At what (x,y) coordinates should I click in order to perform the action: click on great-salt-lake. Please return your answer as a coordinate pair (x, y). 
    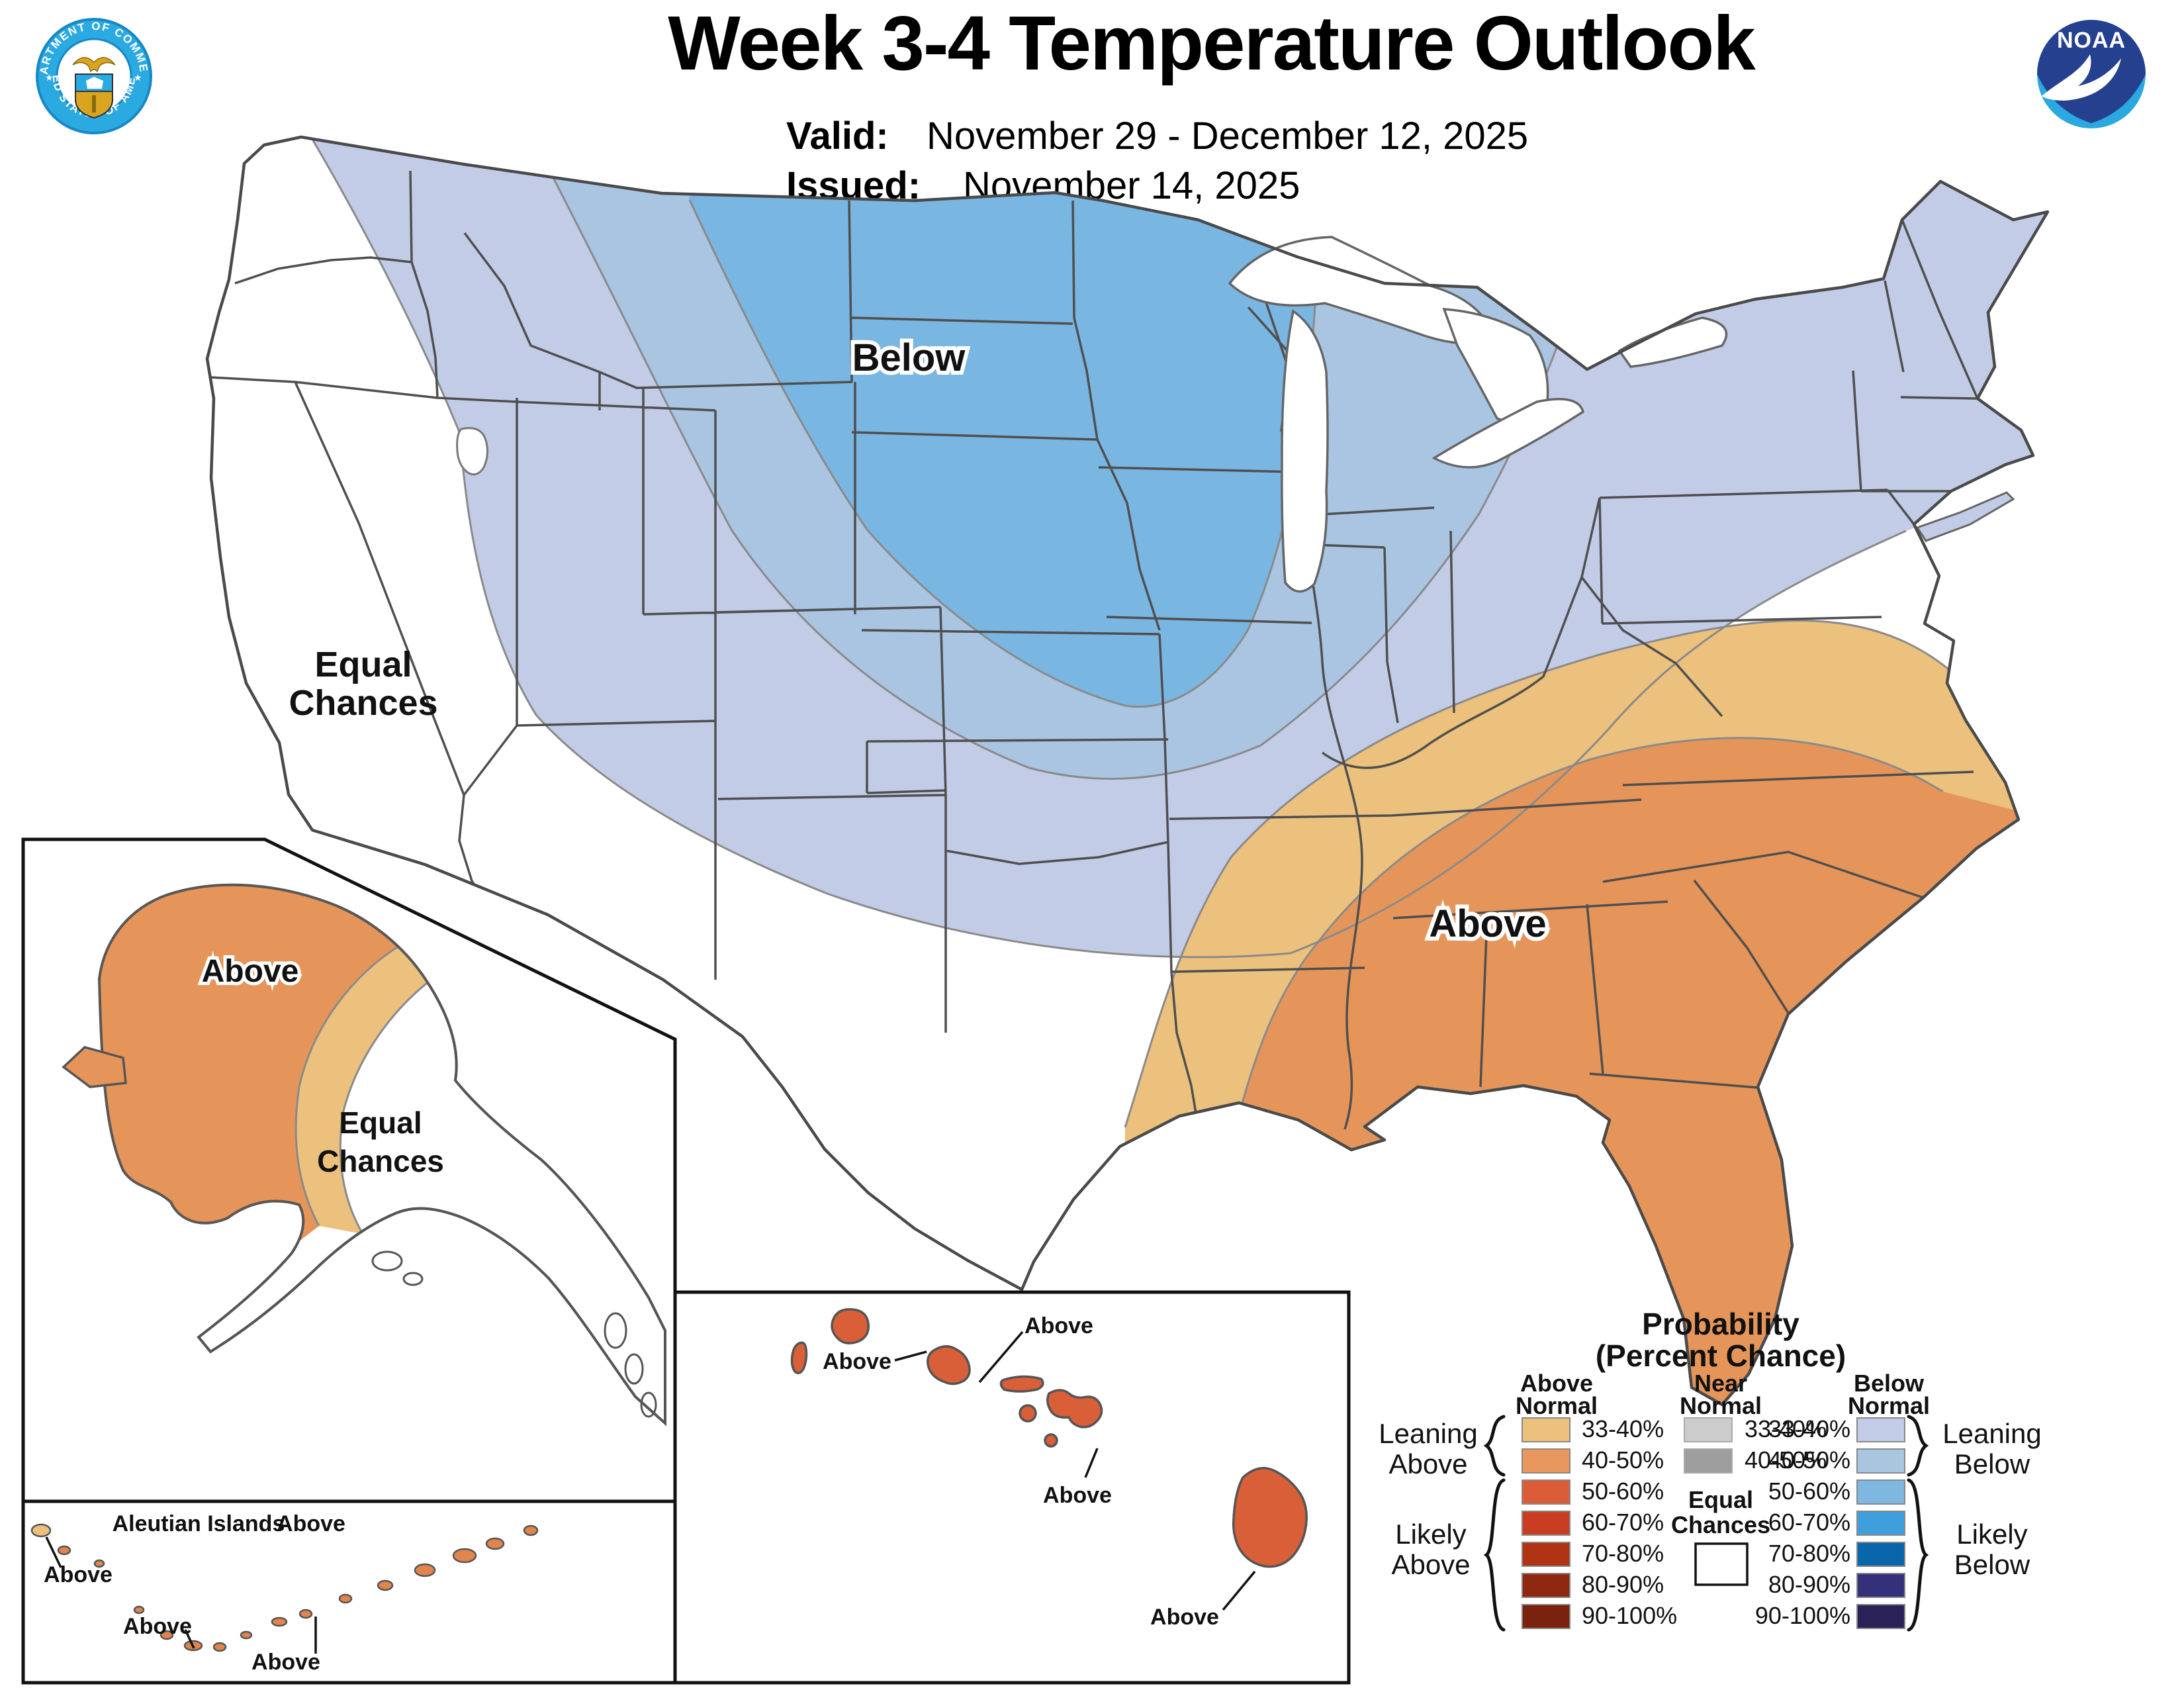
    Looking at the image, I should click on (472, 451).